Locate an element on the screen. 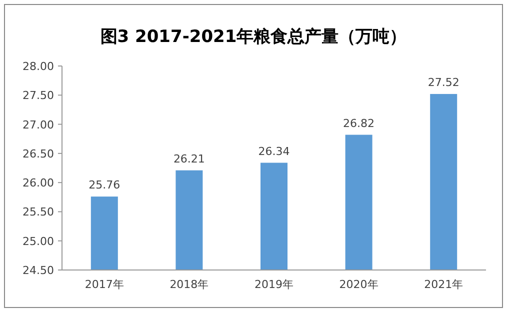  y-tick-label: 27.00 is located at coordinates (38, 125).